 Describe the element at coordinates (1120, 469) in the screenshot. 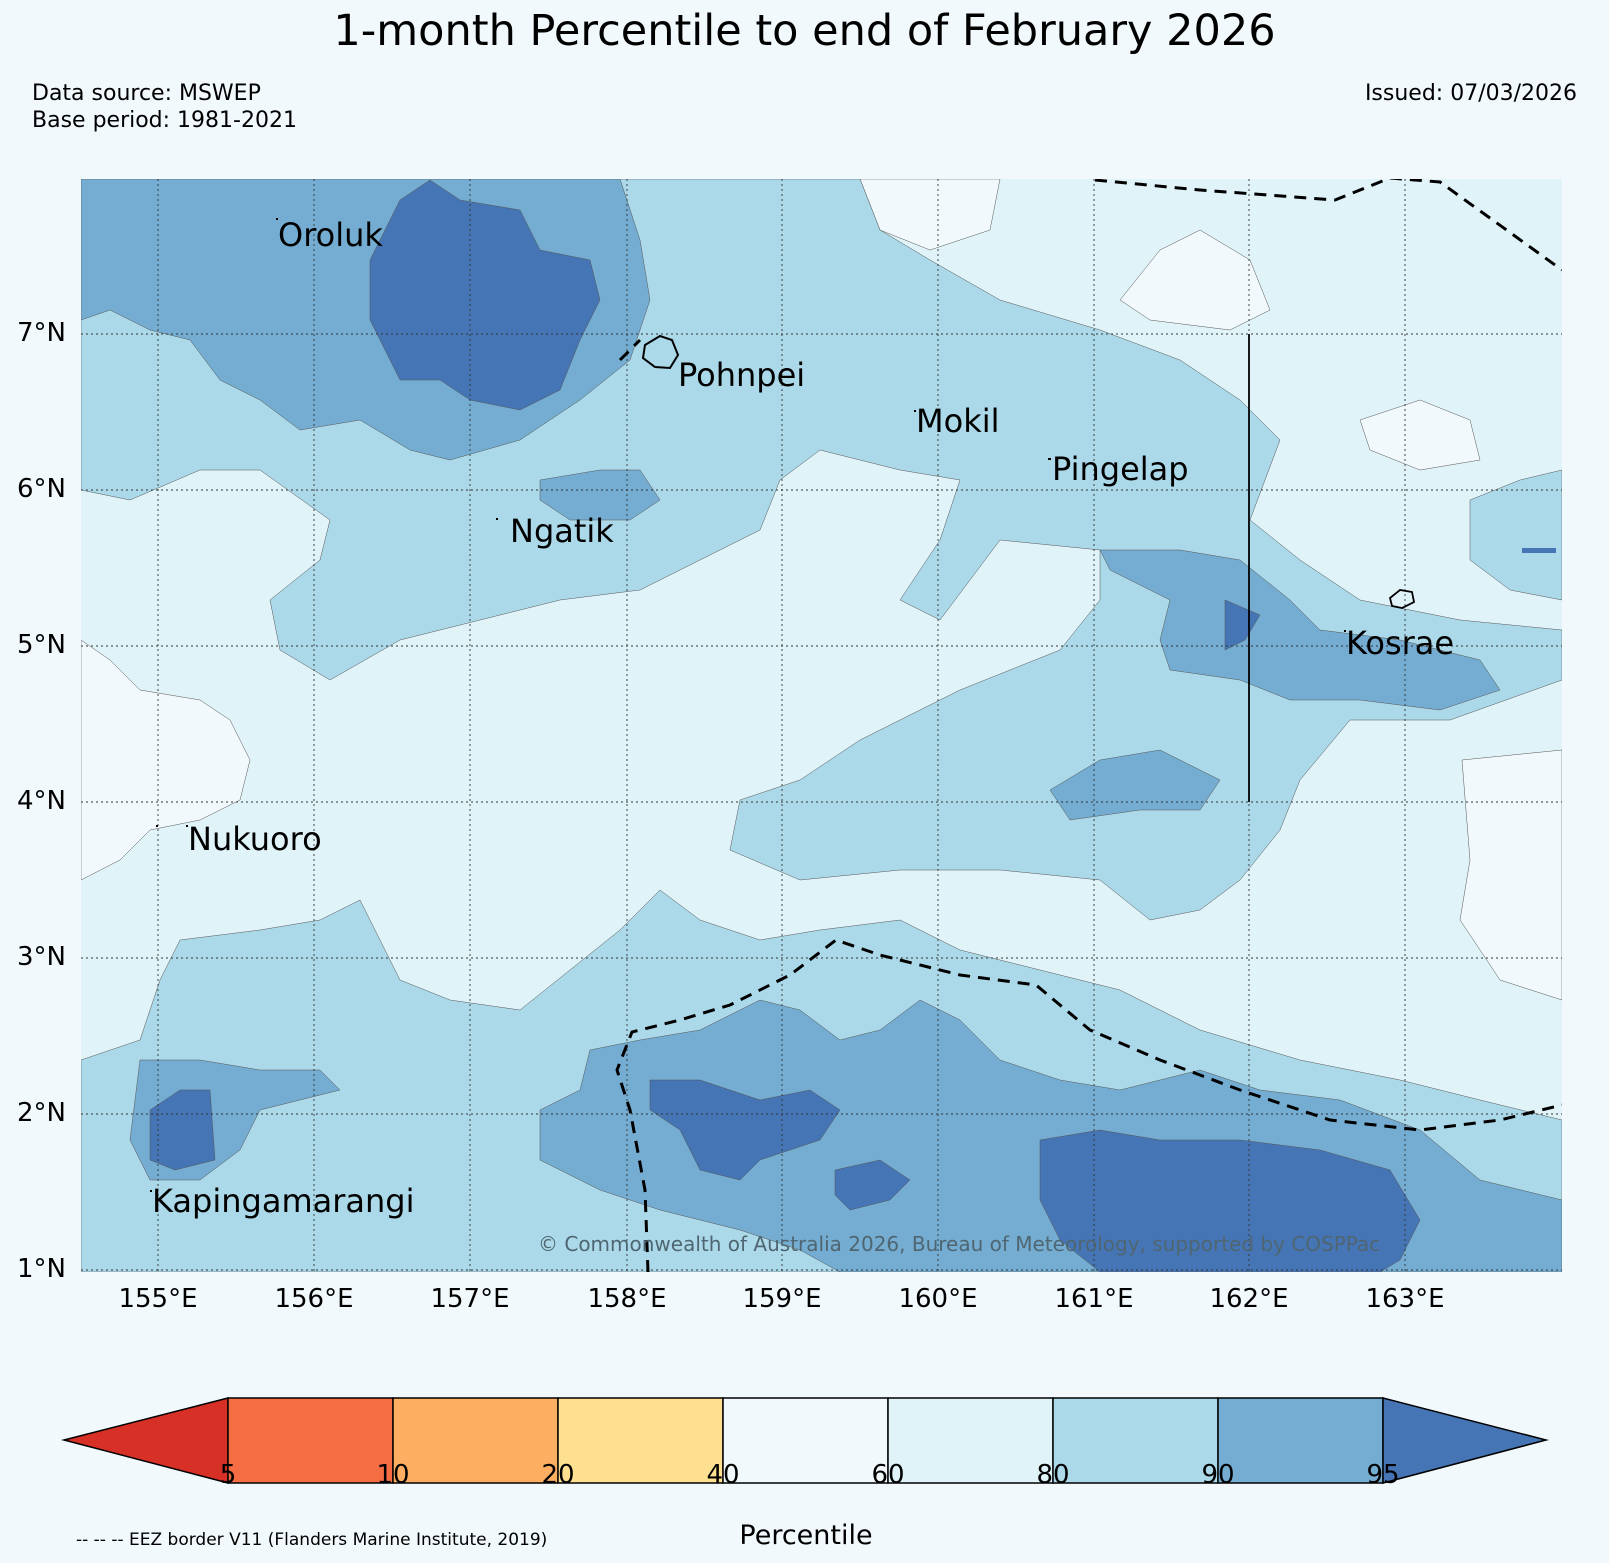

I see `place-label-pingelap: Pingelap` at that location.